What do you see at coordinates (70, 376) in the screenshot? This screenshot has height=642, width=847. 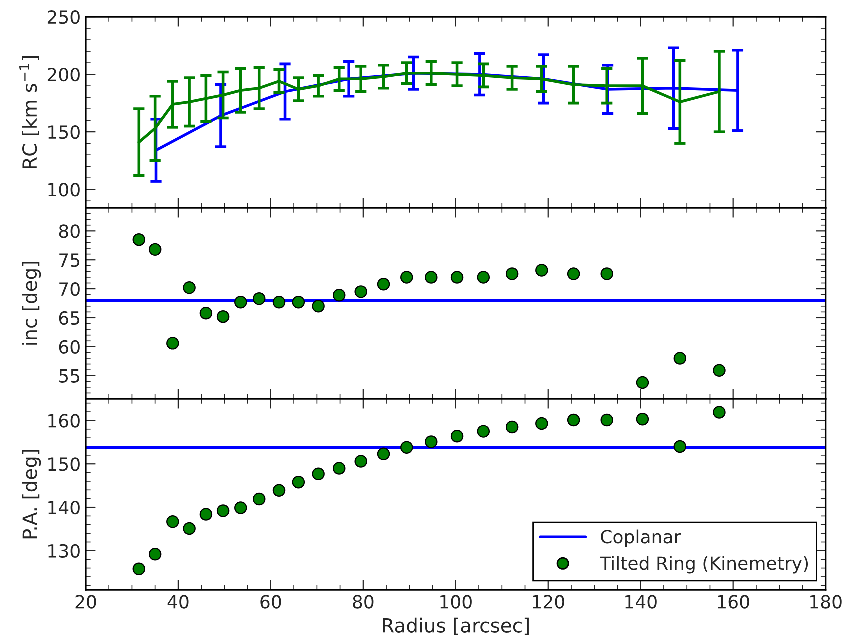 I see `y-tick-label: 55` at bounding box center [70, 376].